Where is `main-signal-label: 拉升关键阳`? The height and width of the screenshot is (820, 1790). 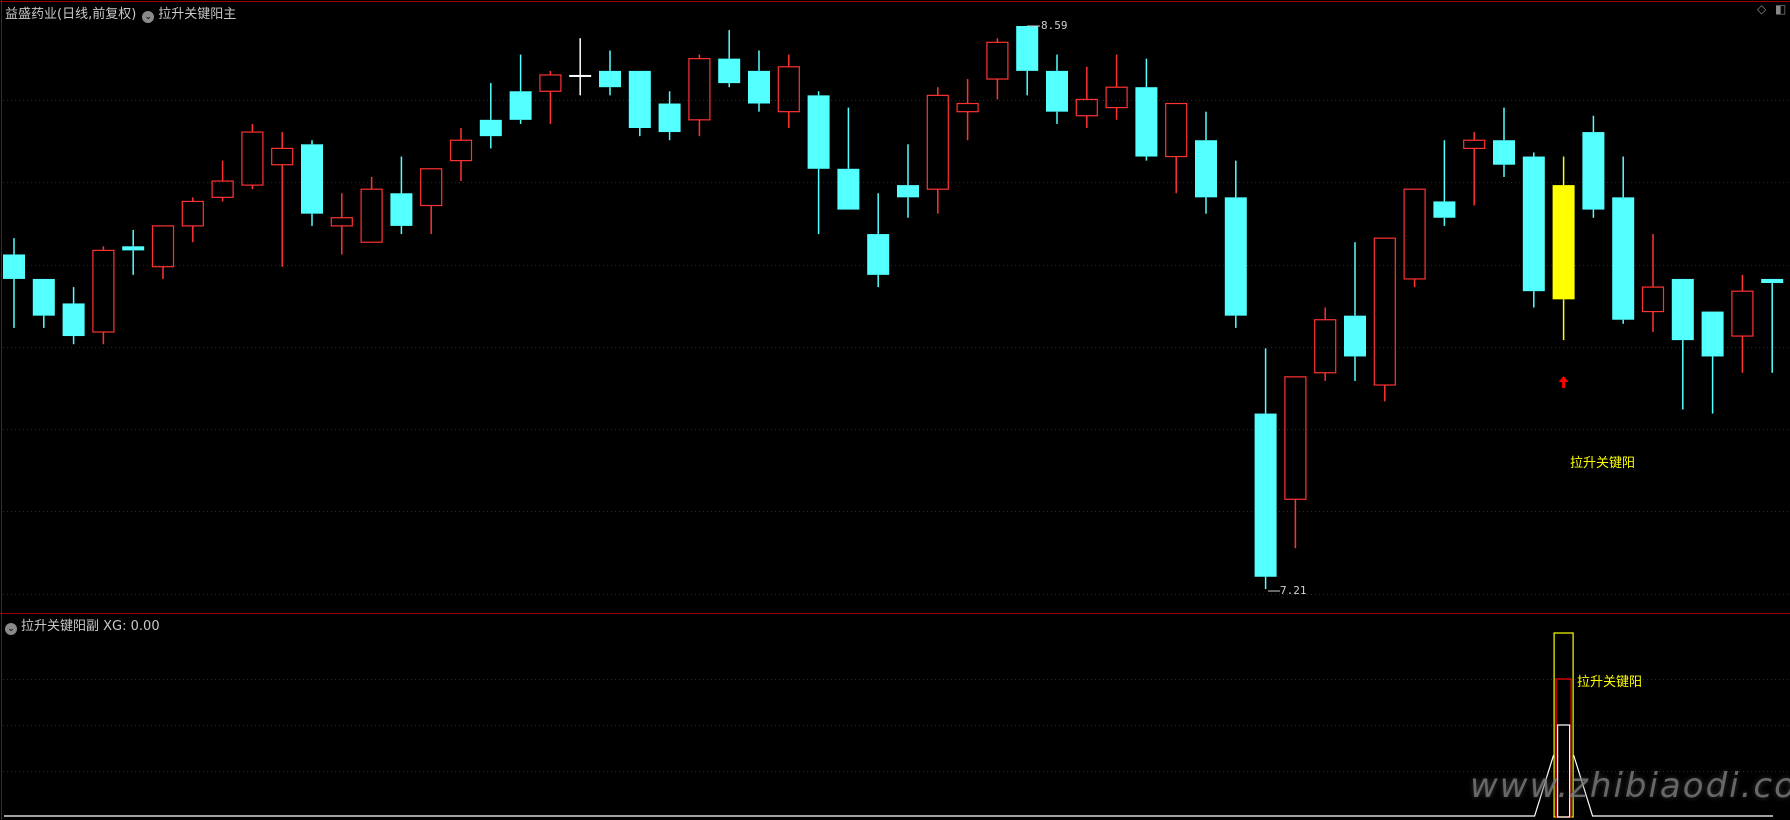 main-signal-label: 拉升关键阳 is located at coordinates (1603, 463).